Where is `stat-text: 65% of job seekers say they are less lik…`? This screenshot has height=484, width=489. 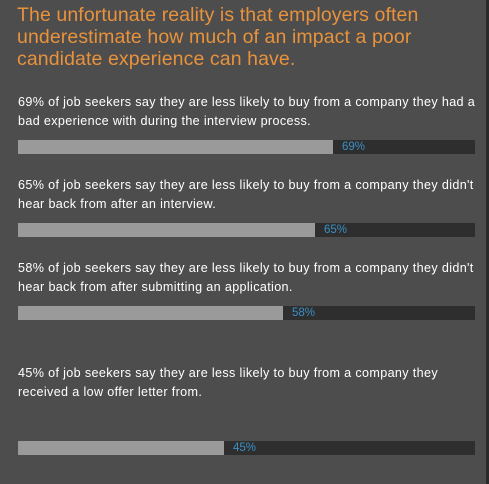
stat-text: 65% of job seekers say they are less lik… is located at coordinates (246, 194).